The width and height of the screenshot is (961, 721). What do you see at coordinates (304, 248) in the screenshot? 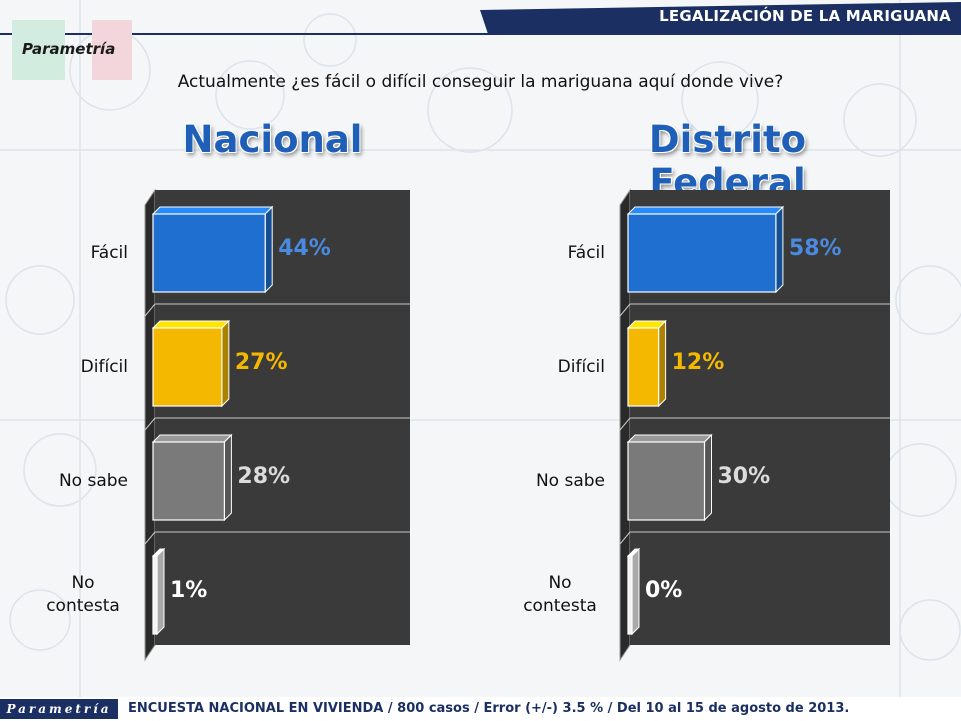
I see `value-label-nacional-1: 44%` at bounding box center [304, 248].